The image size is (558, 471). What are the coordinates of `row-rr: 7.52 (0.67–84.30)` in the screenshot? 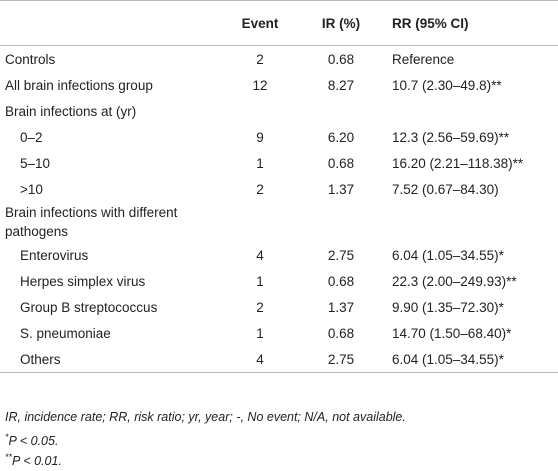 It's located at (445, 189).